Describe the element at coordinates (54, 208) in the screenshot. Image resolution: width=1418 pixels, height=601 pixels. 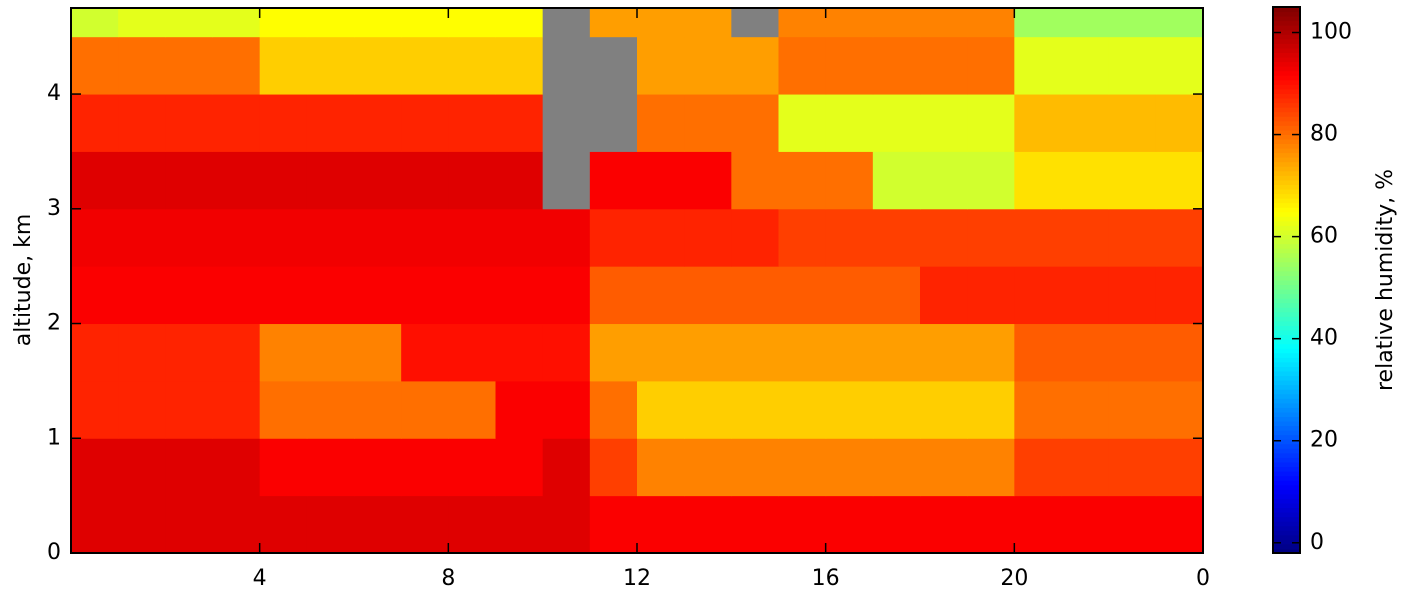
I see `y-tick-label: 3` at that location.